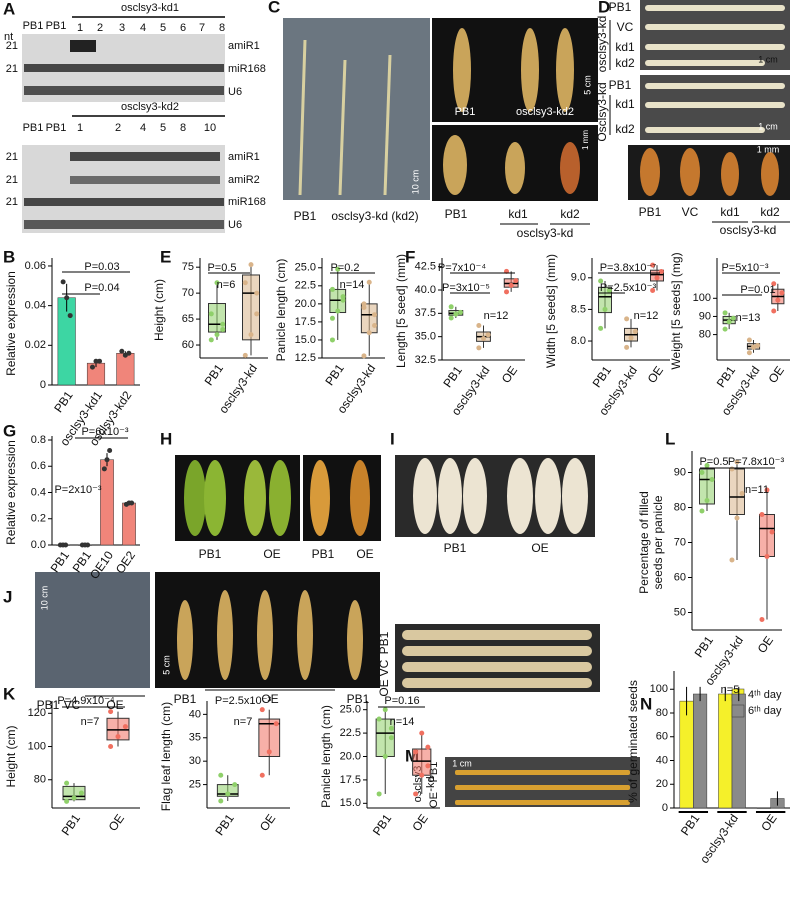 This screenshot has width=796, height=903. I want to click on y-tick-label: 40.0, so click(425, 290).